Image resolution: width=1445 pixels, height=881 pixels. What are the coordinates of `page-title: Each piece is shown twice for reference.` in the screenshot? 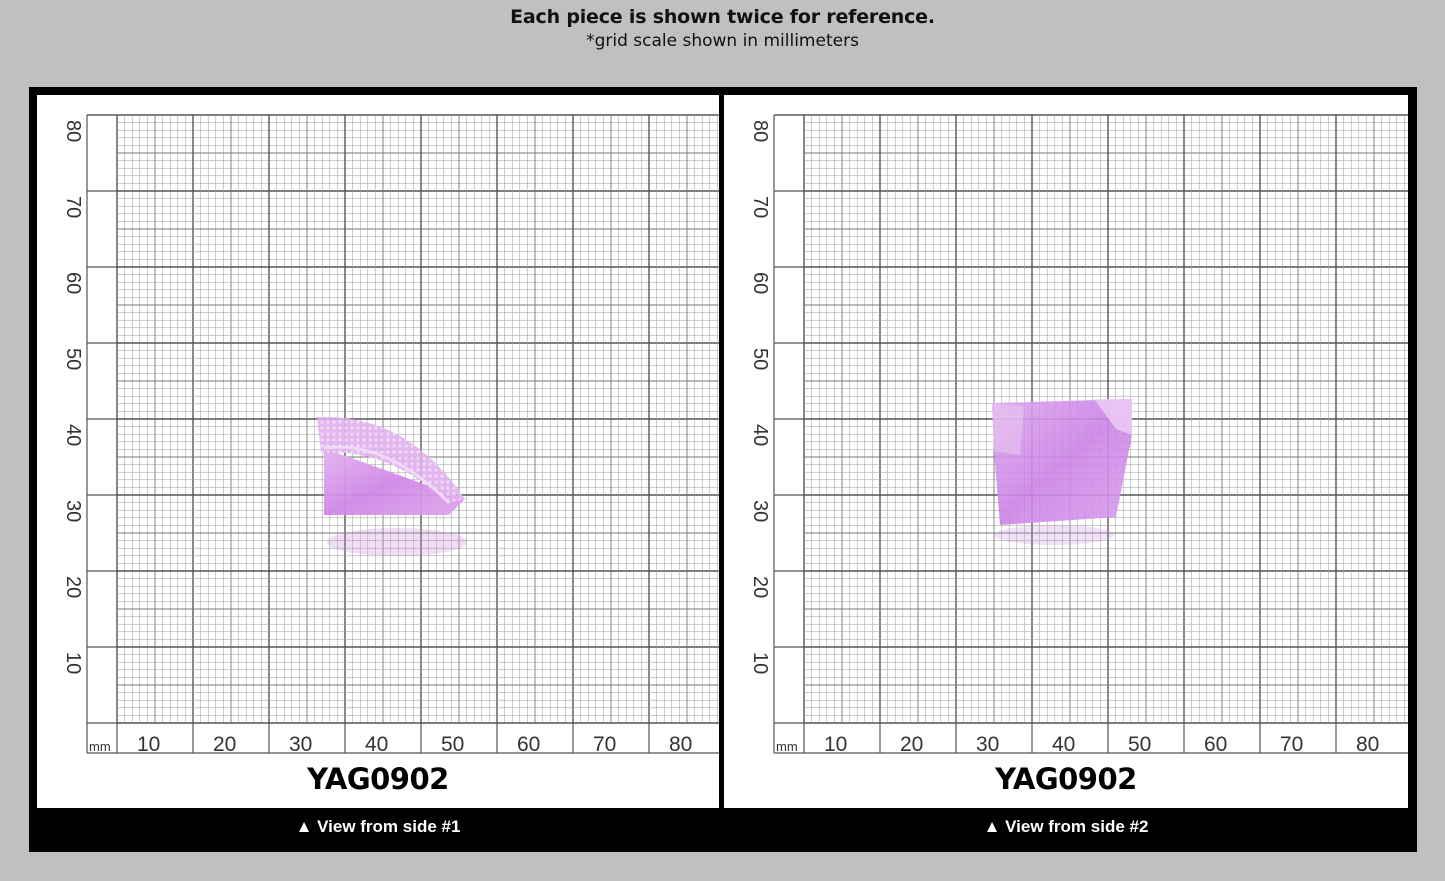 It's located at (722, 17).